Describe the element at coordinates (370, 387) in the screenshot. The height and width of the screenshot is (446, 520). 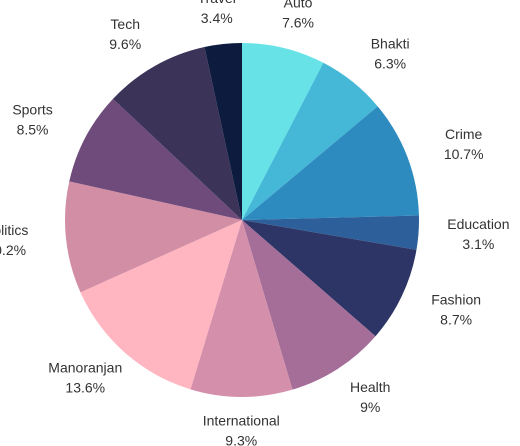
I see `slice-label: Health` at that location.